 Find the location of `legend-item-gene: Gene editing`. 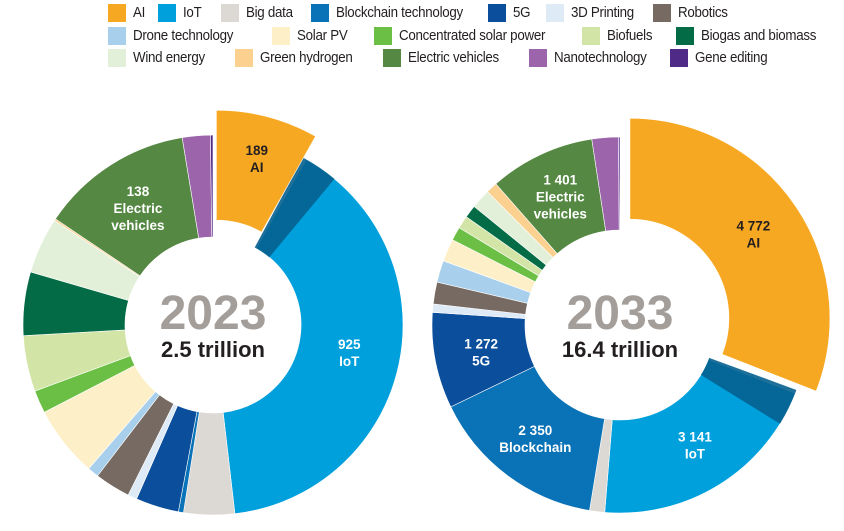

legend-item-gene: Gene editing is located at coordinates (722, 58).